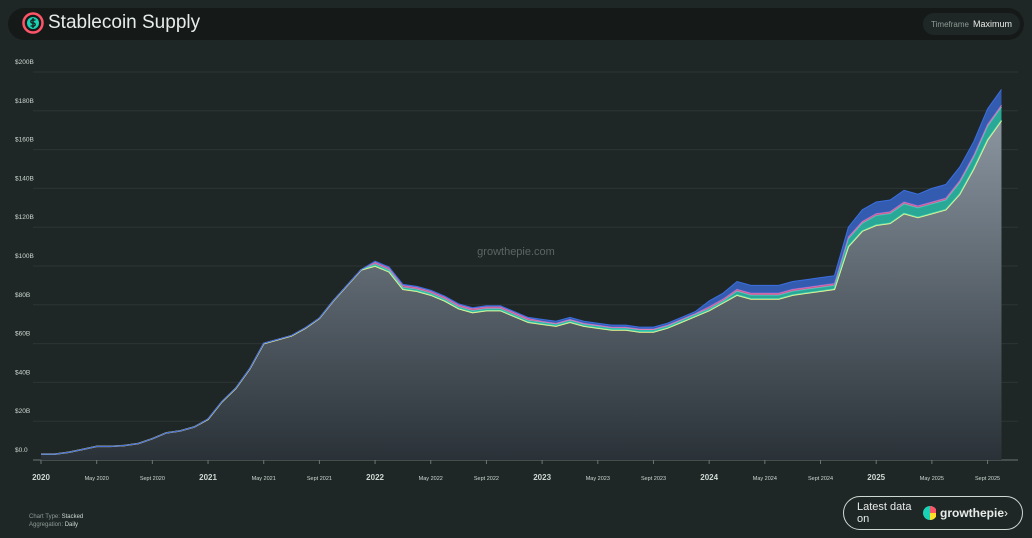 This screenshot has width=1032, height=538. Describe the element at coordinates (598, 479) in the screenshot. I see `x-tick-label: May 2023` at that location.